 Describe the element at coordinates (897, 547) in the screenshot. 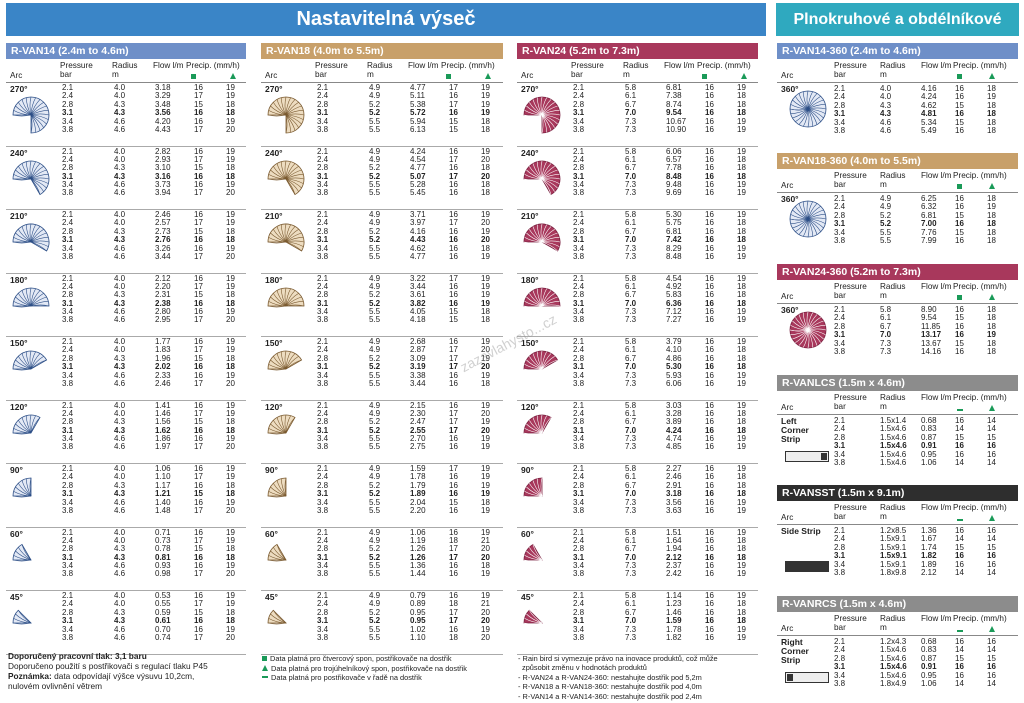

I see `table-row: 2.8 1.5x9.1 1.74 15 15` at that location.